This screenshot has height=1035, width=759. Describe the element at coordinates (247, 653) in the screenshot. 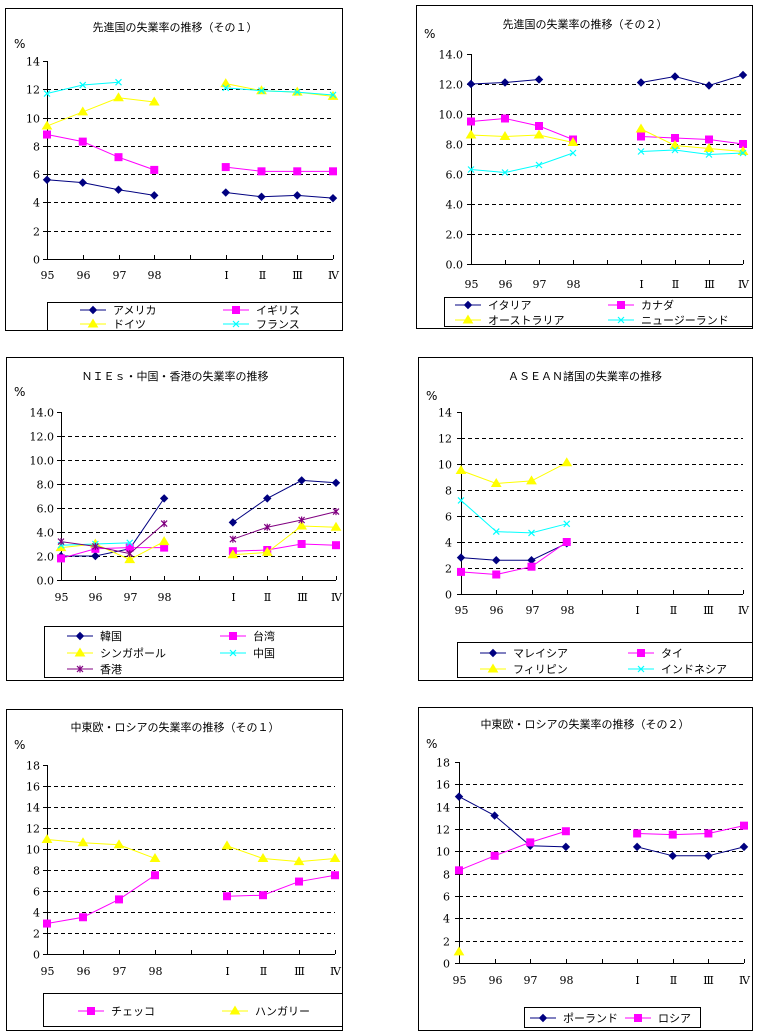

I see `legend-item: 中国` at that location.